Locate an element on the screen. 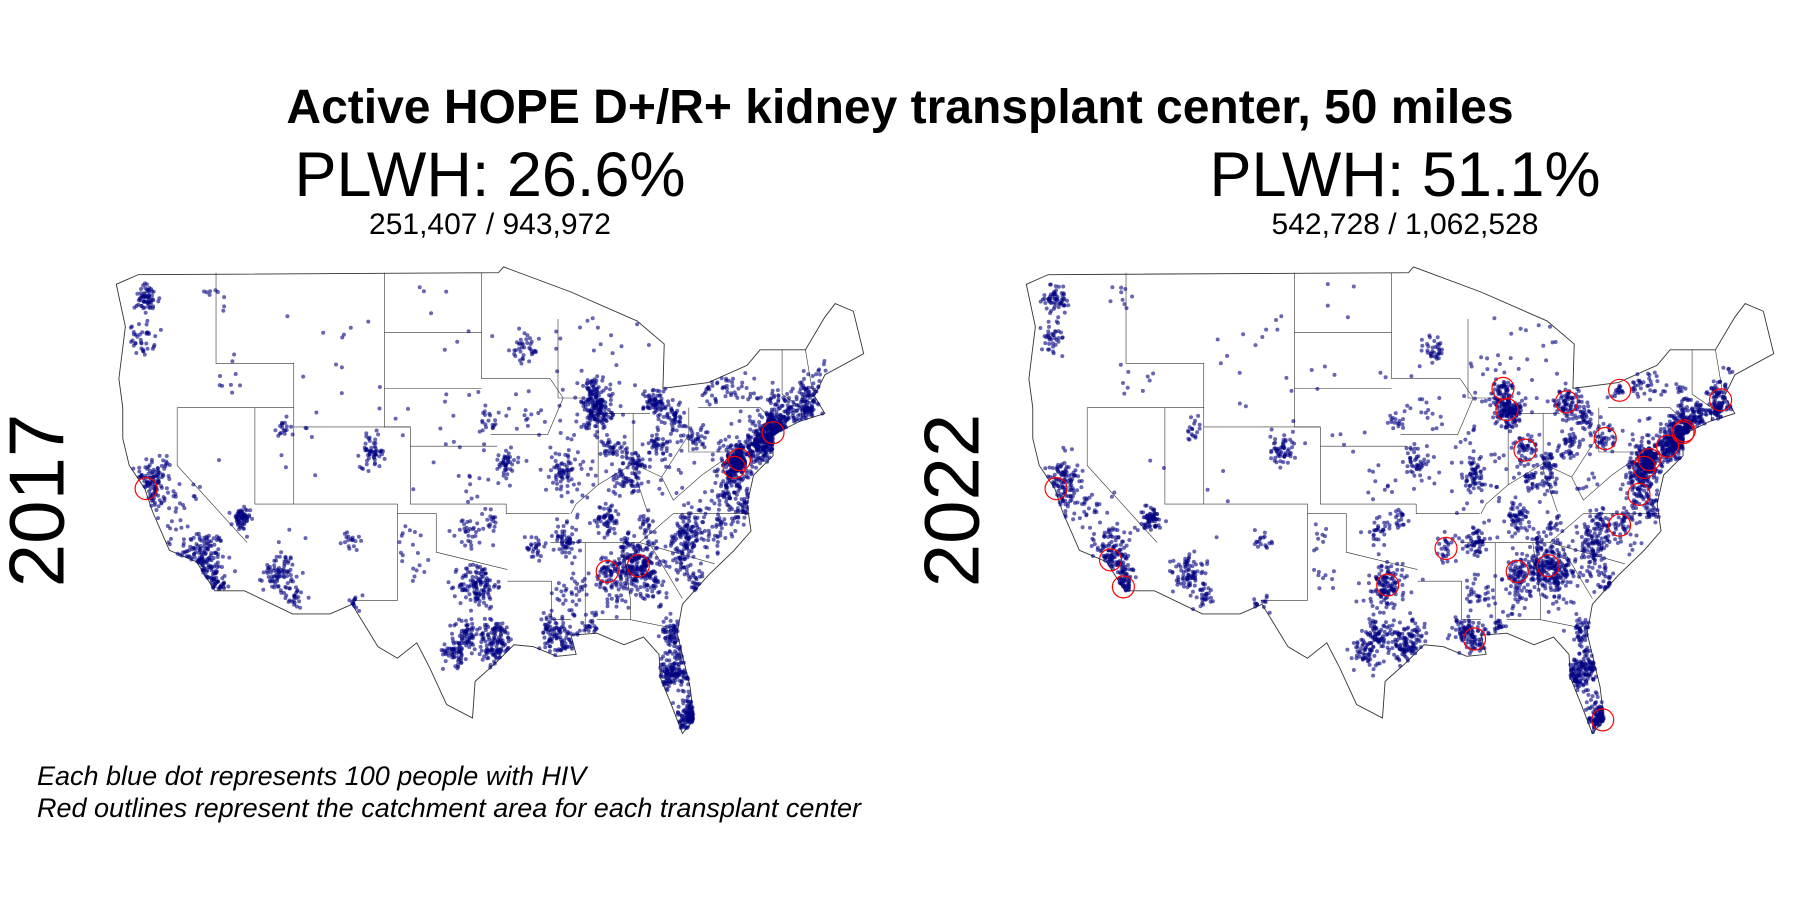  plwh-fraction-2022: 542,728 / 1,062,528 is located at coordinates (1405, 224).